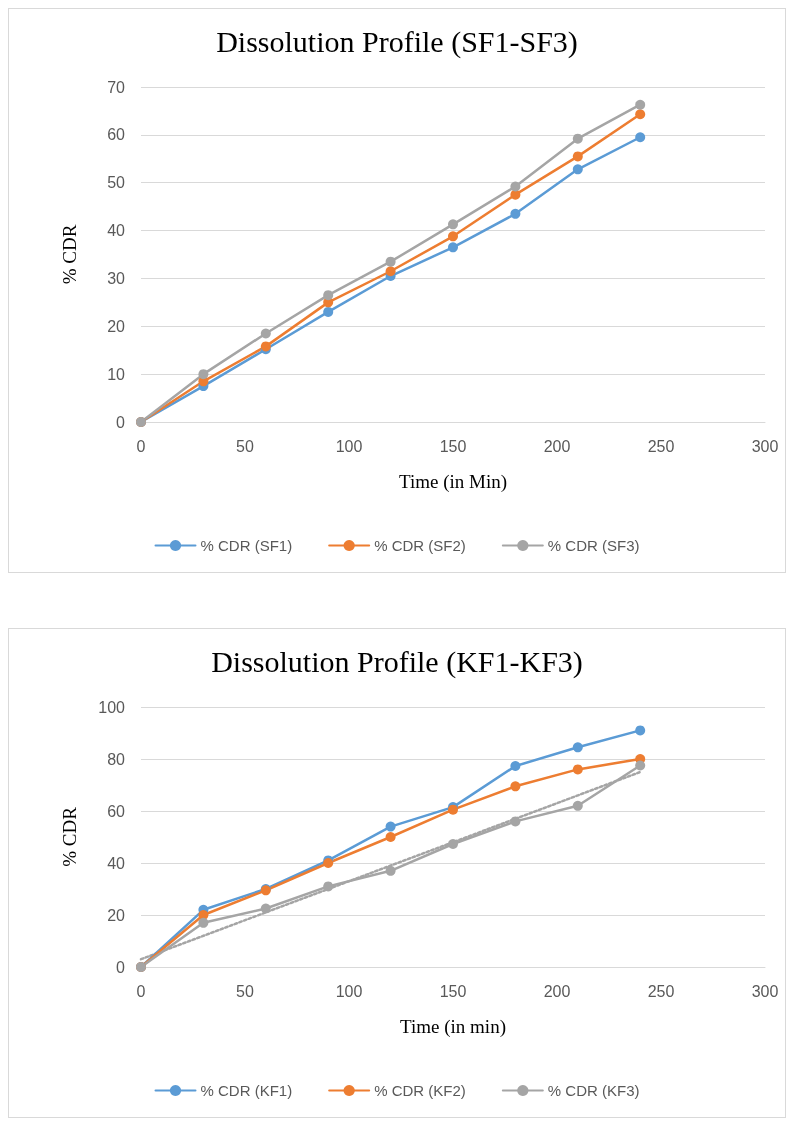 The height and width of the screenshot is (1133, 788). Describe the element at coordinates (453, 482) in the screenshot. I see `x-axis-title: Time (in Min)` at that location.